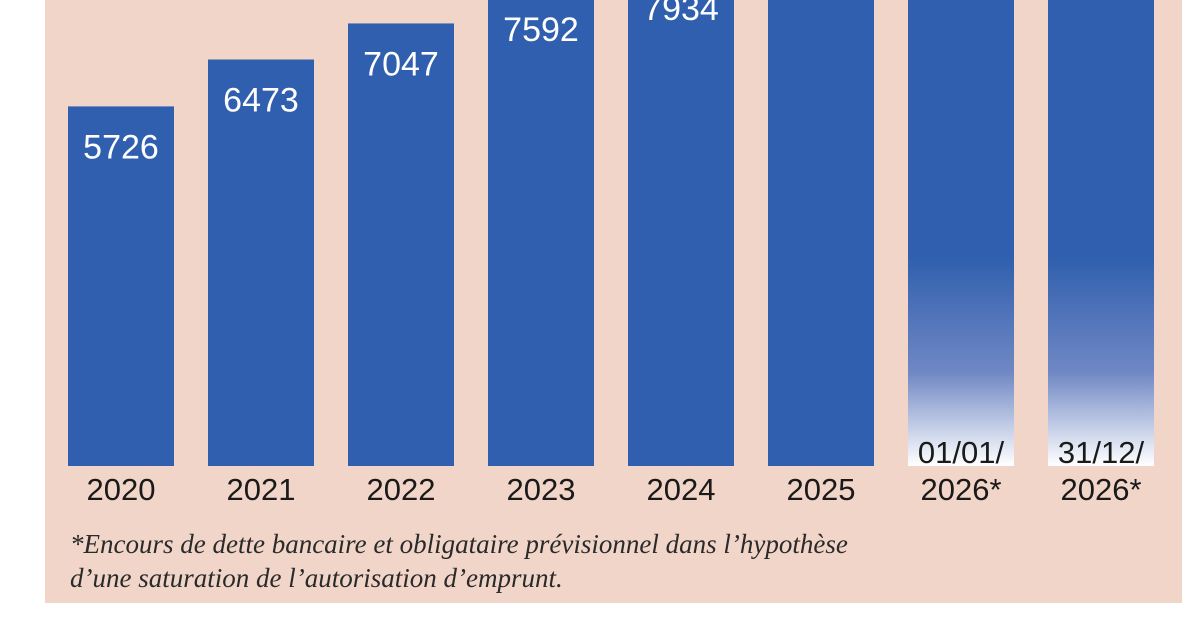 The width and height of the screenshot is (1200, 630). Describe the element at coordinates (681, 489) in the screenshot. I see `x-tick-label: 2024` at that location.